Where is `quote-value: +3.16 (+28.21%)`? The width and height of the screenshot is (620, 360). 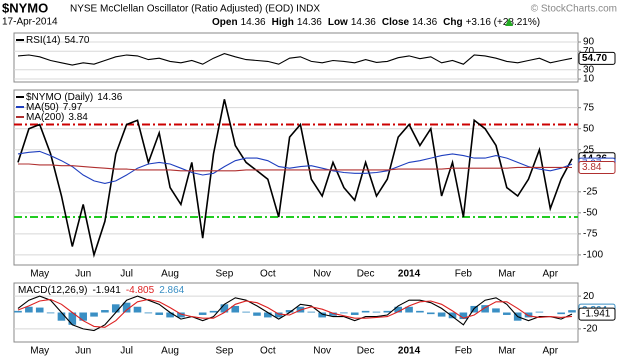 quote-value: +3.16 (+28.21%) is located at coordinates (503, 22).